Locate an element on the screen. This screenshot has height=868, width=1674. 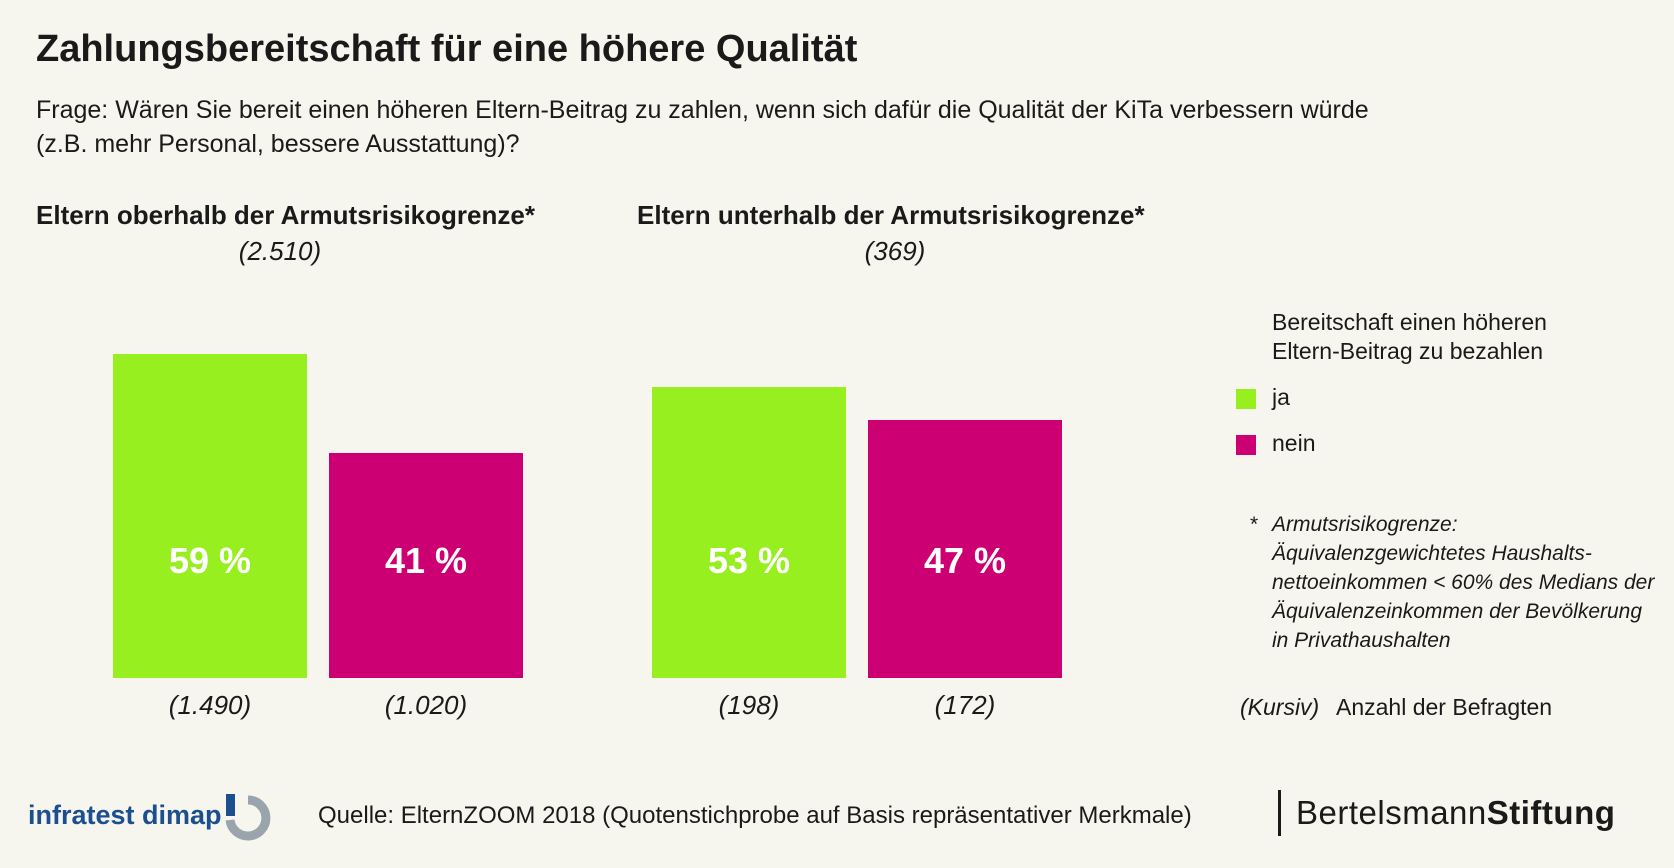
group-total-above: (2.510) is located at coordinates (280, 251).